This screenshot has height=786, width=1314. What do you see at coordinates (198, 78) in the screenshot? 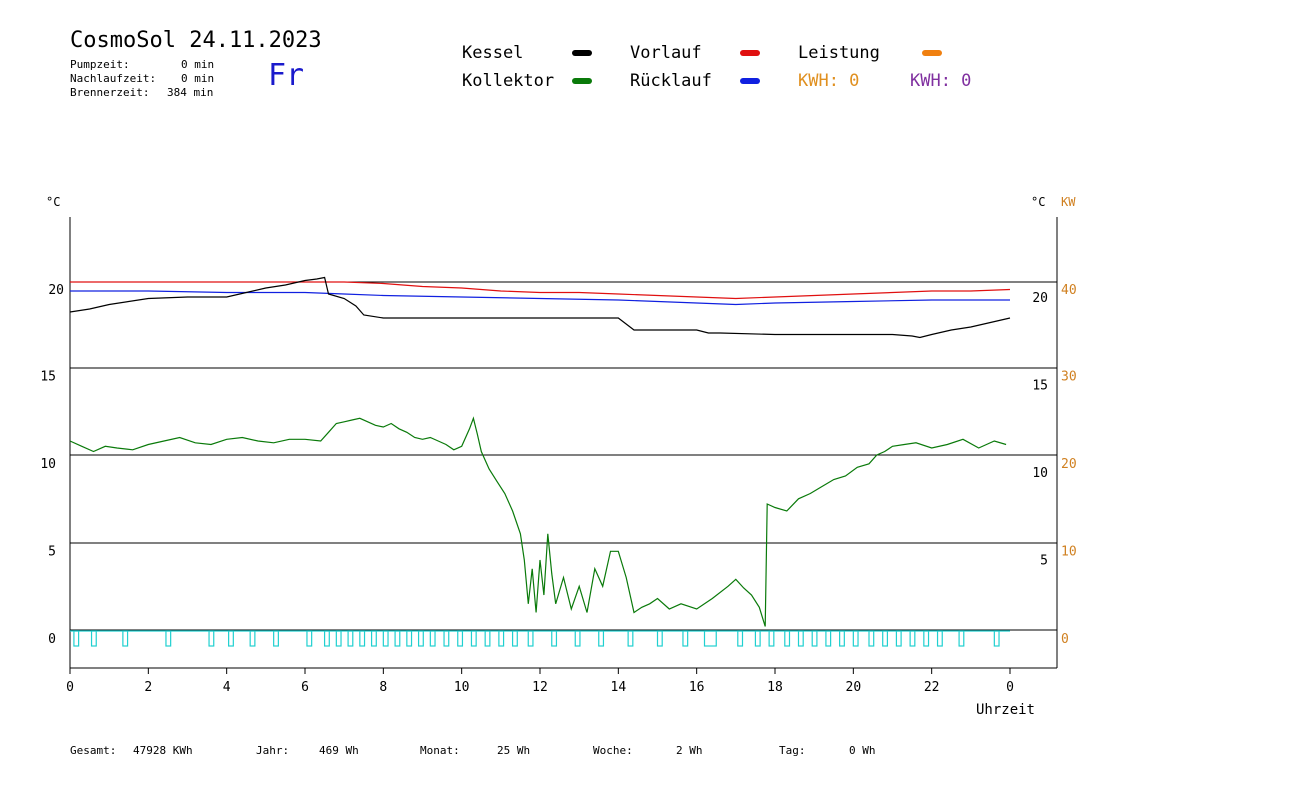
I see `nachlauf-time-value: 0 min` at bounding box center [198, 78].